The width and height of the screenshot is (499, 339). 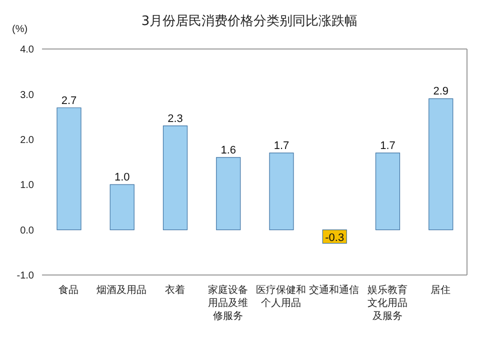 I want to click on y-tick-label: 2.0, so click(x=27, y=140).